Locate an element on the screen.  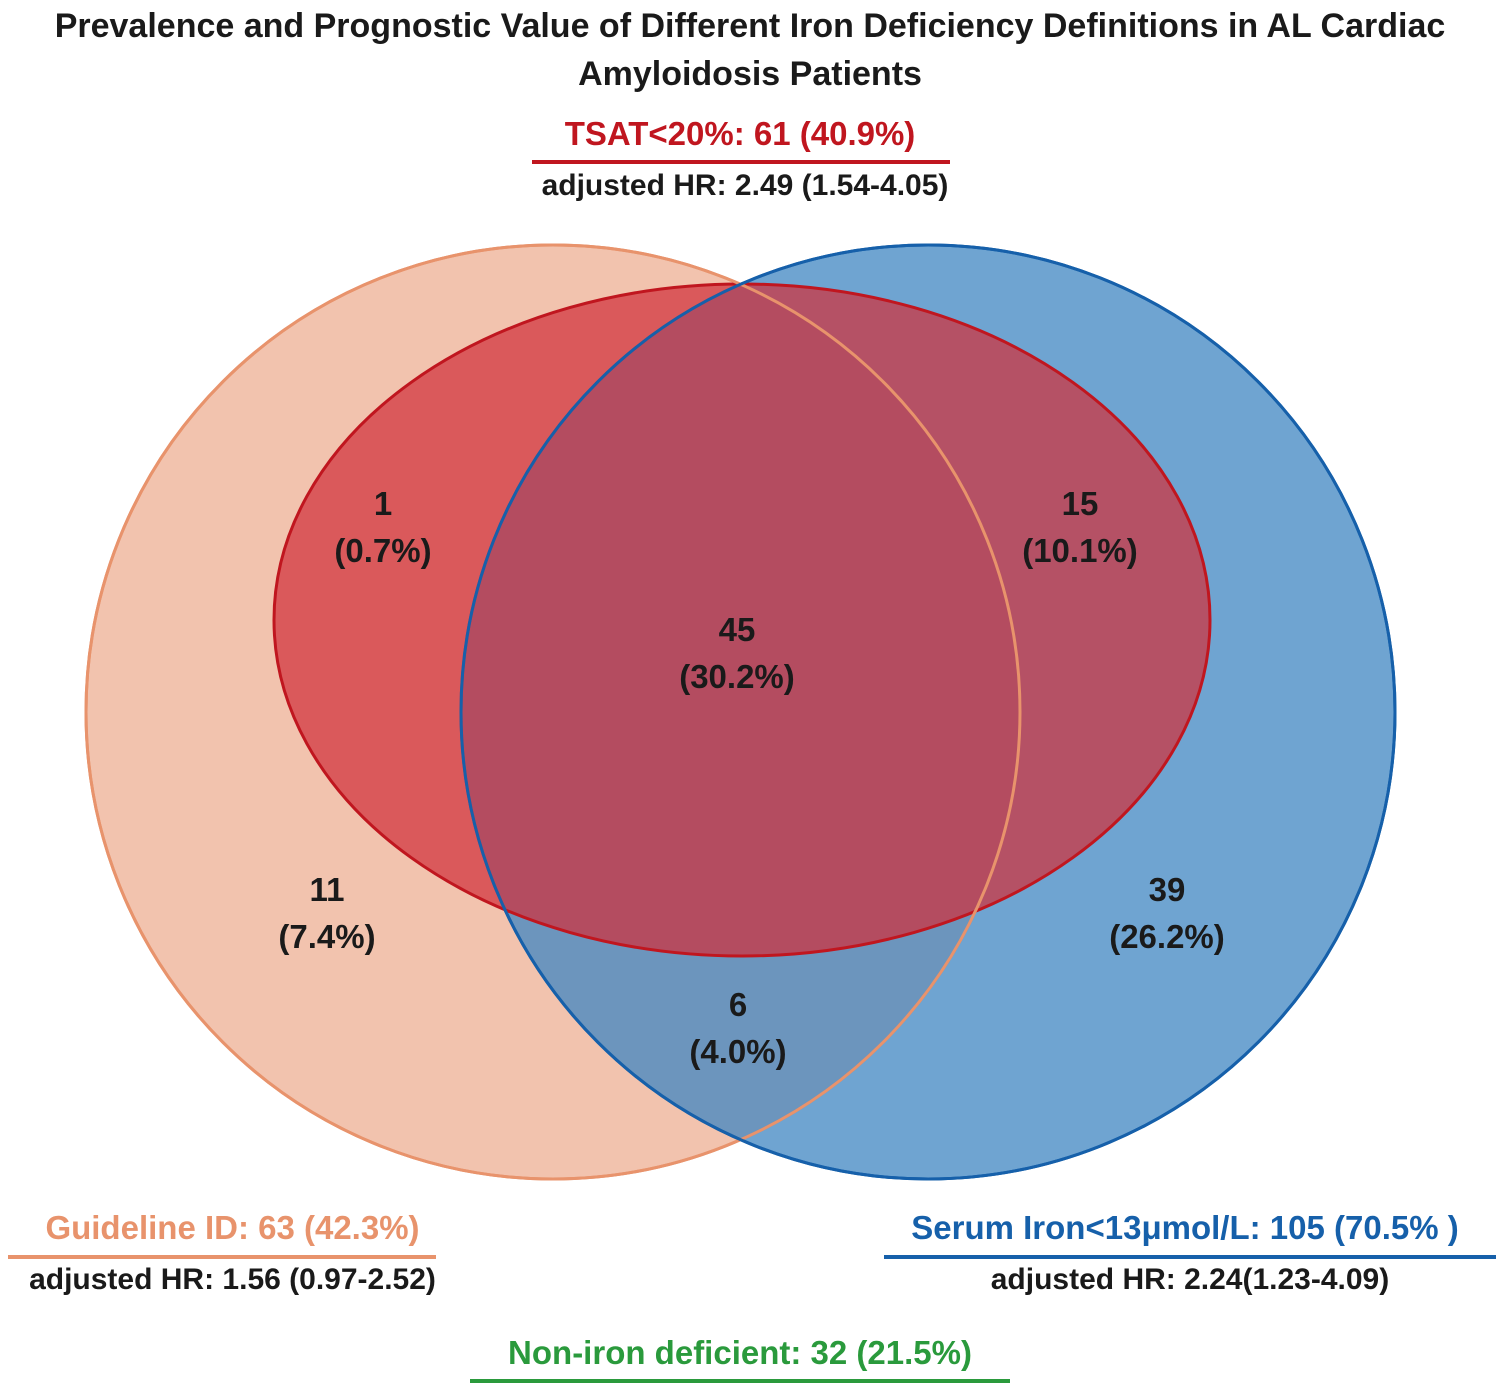
serum-iron-set-label: Serum Iron<13μmol/L: 105 (70.5% ) is located at coordinates (1185, 1227).